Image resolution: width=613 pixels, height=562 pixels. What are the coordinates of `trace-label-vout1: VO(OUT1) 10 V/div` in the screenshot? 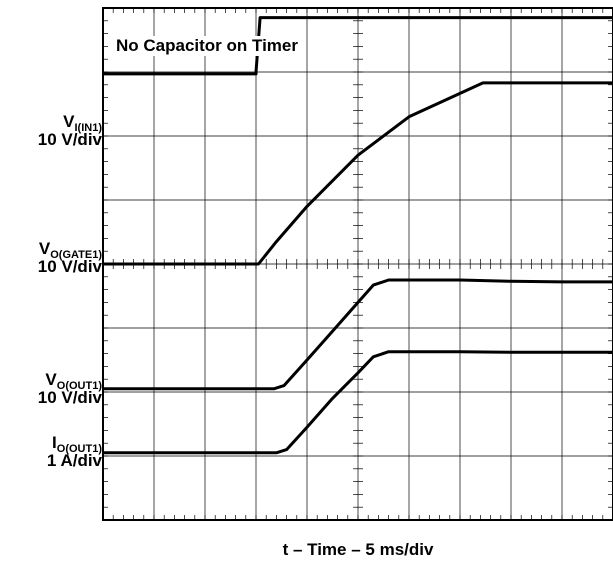 It's located at (52, 389).